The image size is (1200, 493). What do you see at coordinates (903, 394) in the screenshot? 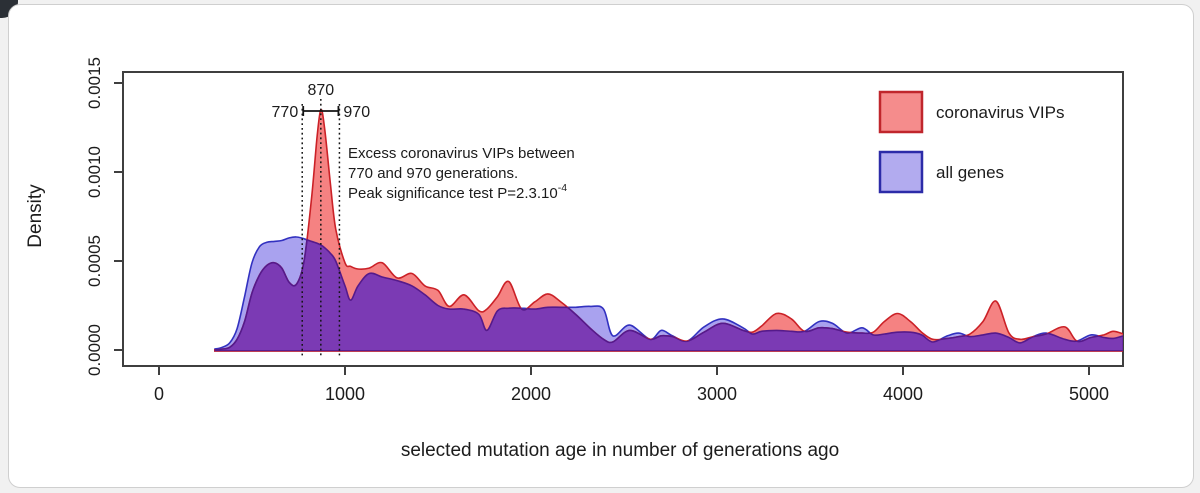
I see `x-tick-label: 4000` at bounding box center [903, 394].